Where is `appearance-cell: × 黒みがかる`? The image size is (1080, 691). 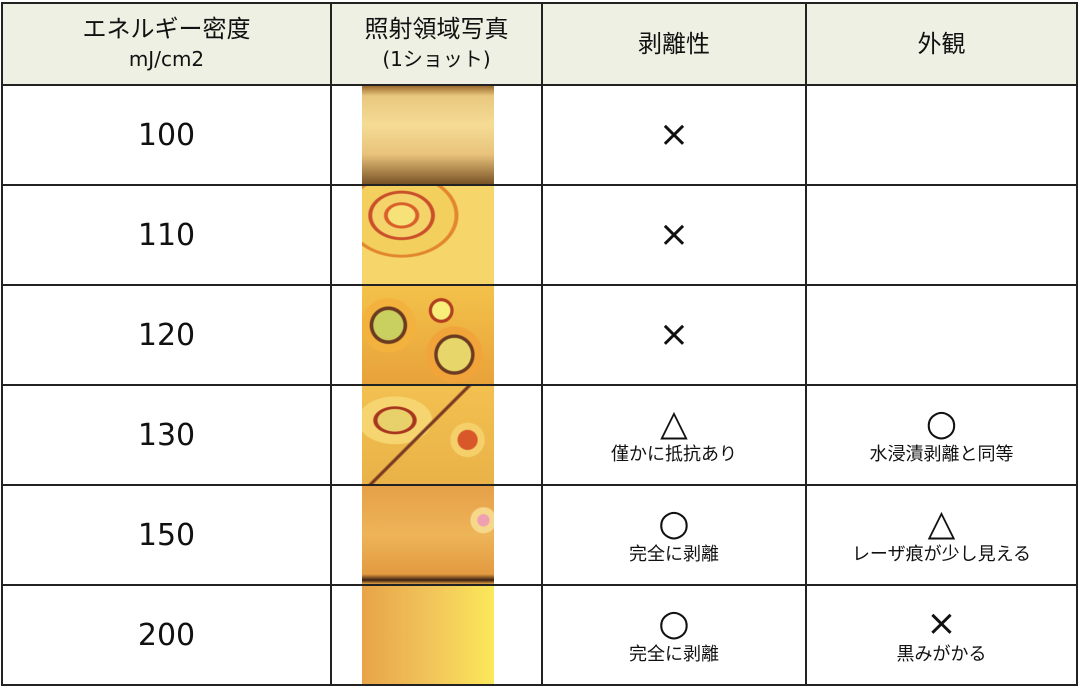
appearance-cell: × 黒みがかる is located at coordinates (941, 635).